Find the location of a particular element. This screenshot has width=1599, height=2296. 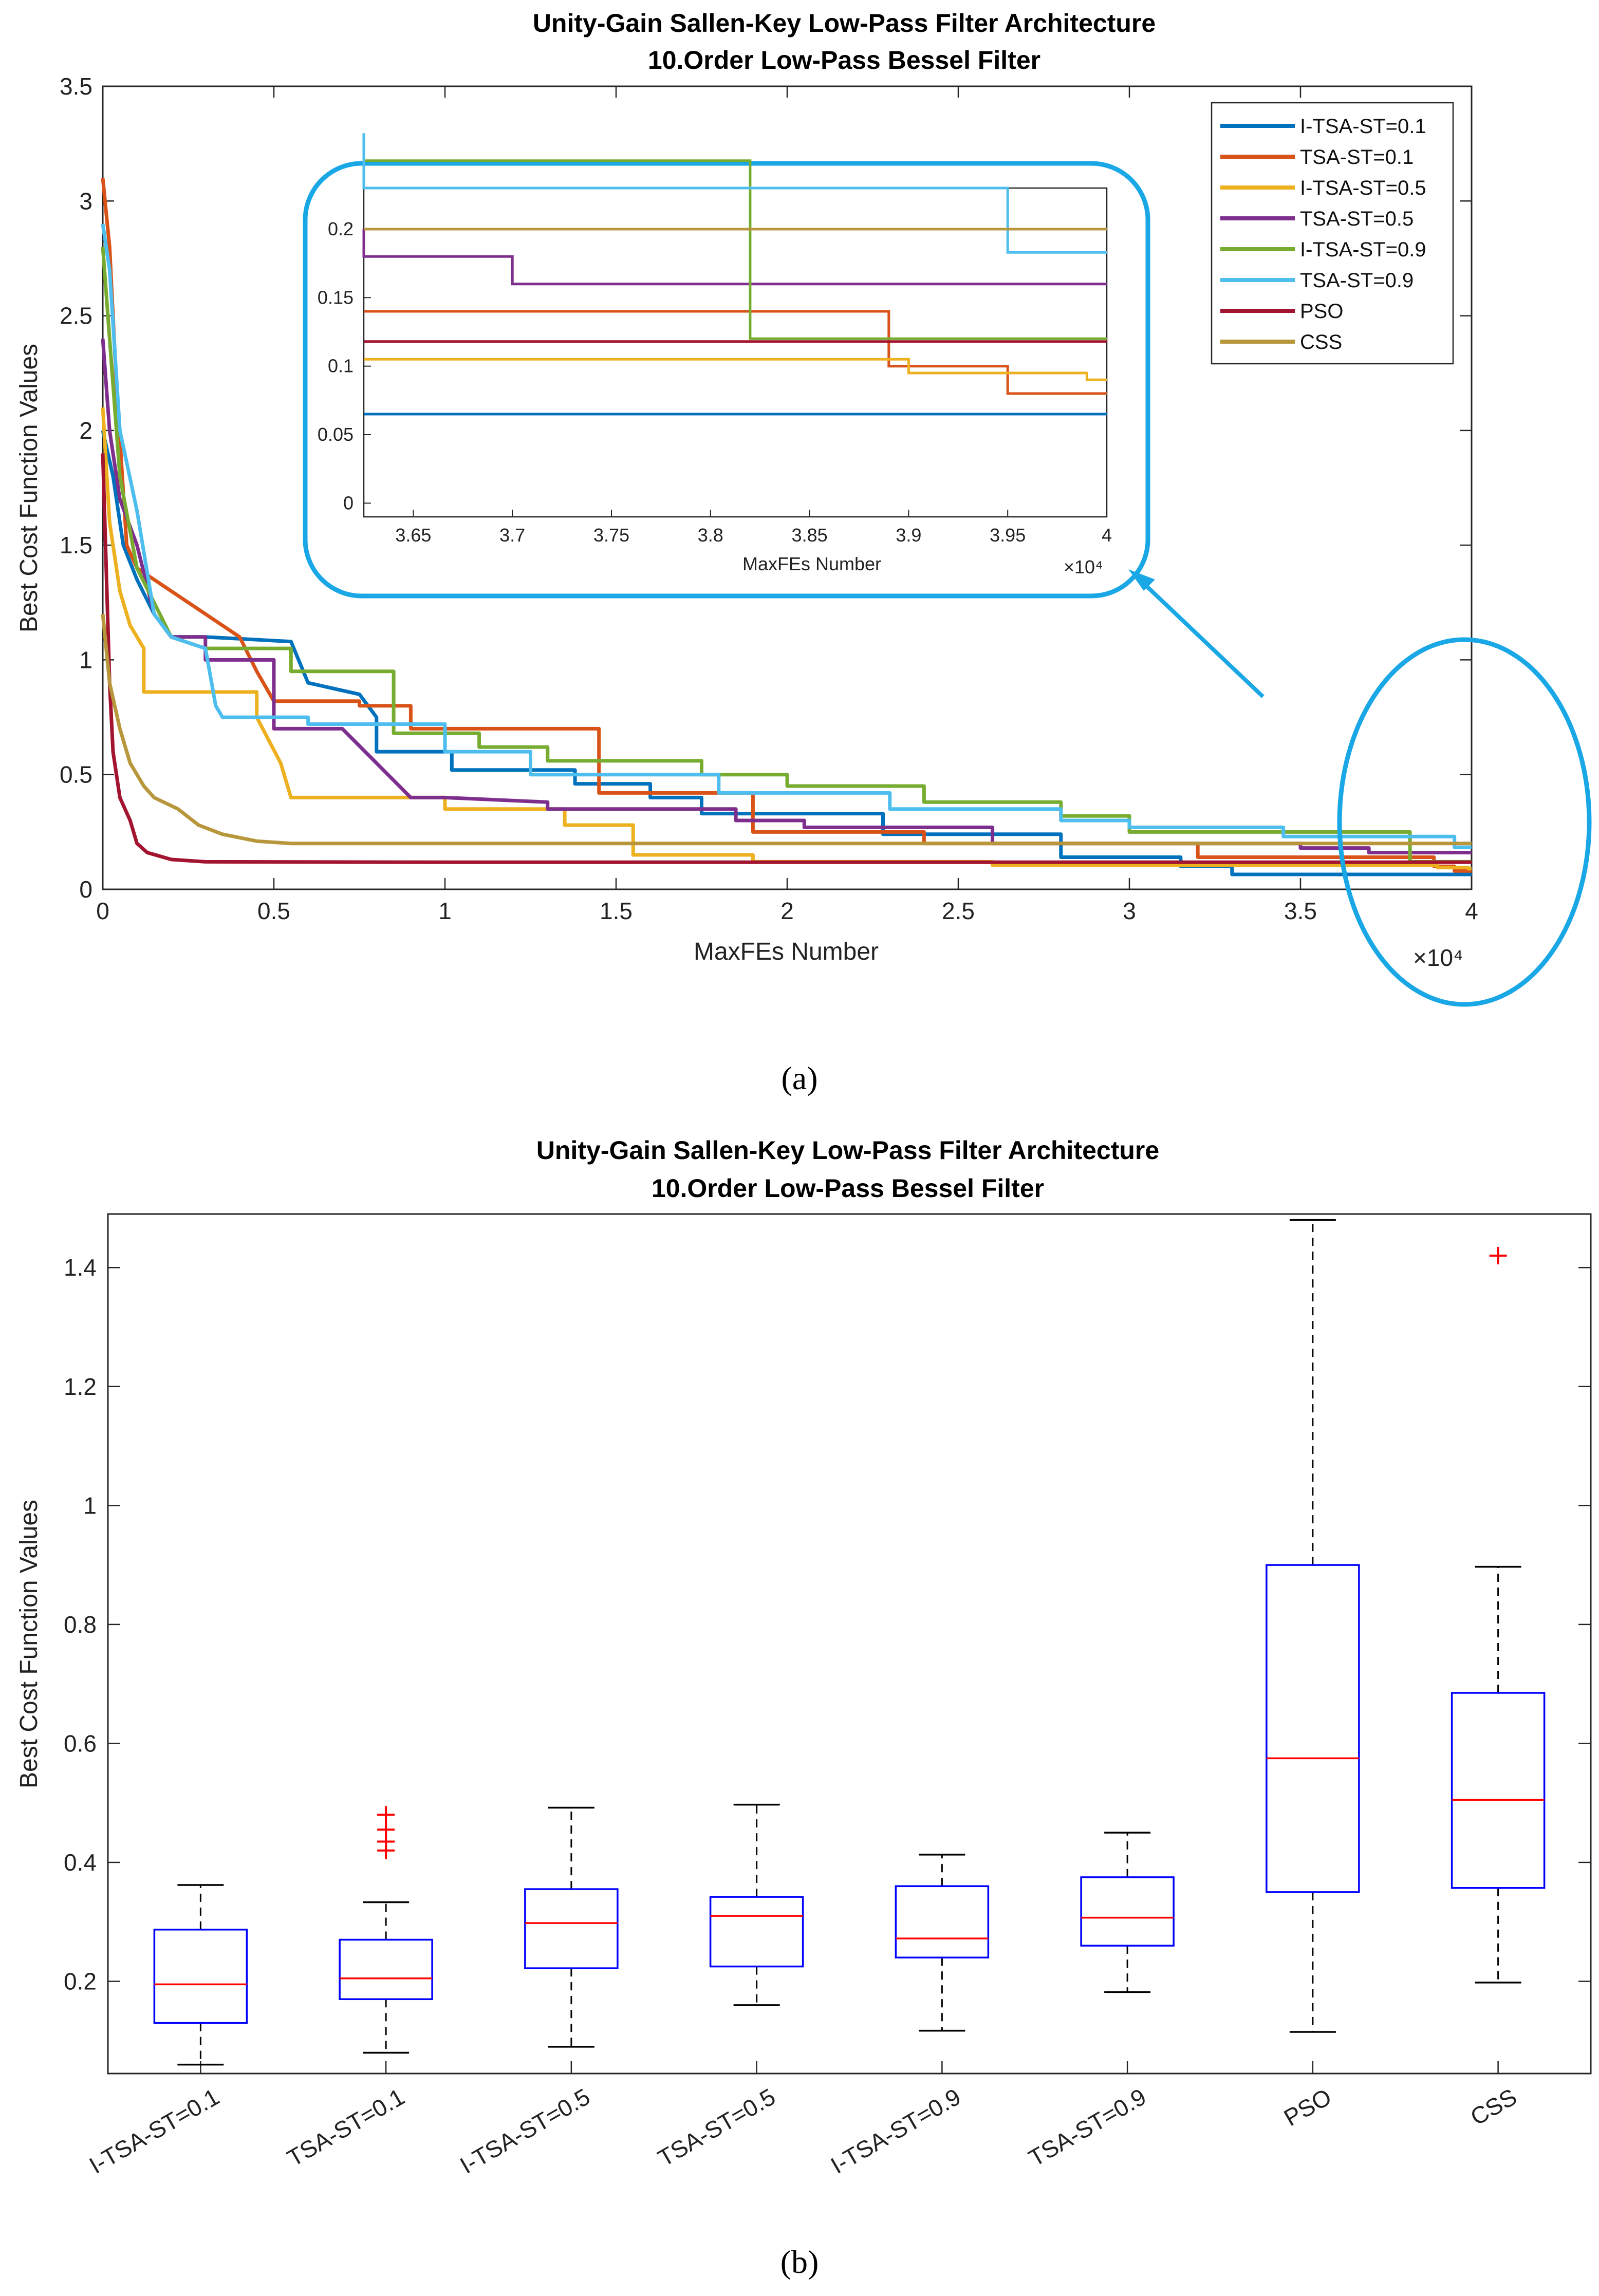

y-tick-label: 3 is located at coordinates (86, 201).